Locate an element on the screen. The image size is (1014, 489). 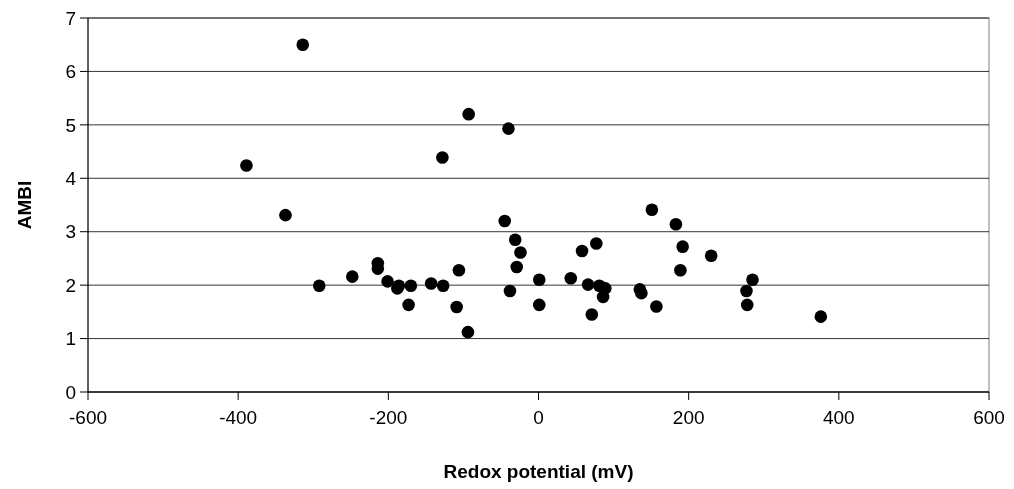
x-tick-label: -600 is located at coordinates (88, 417).